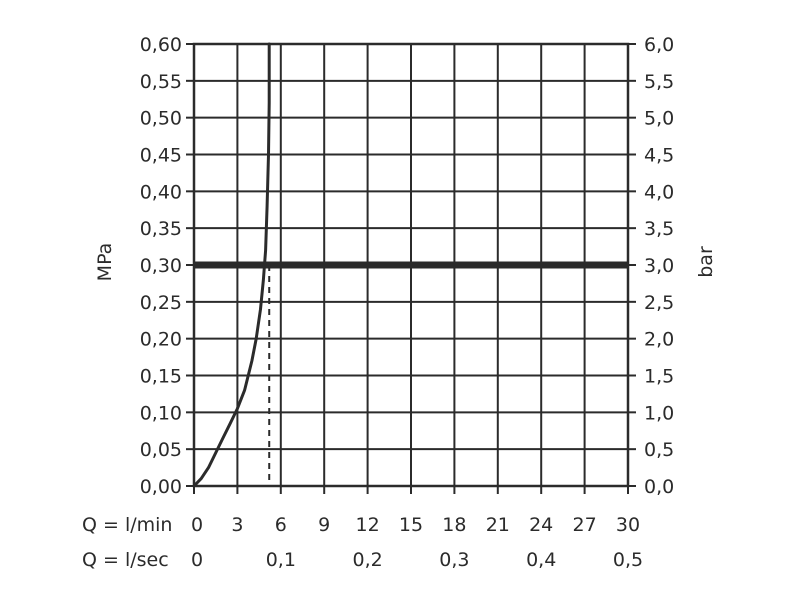  I want to click on y-tick-label-left: 0,40, so click(161, 192).